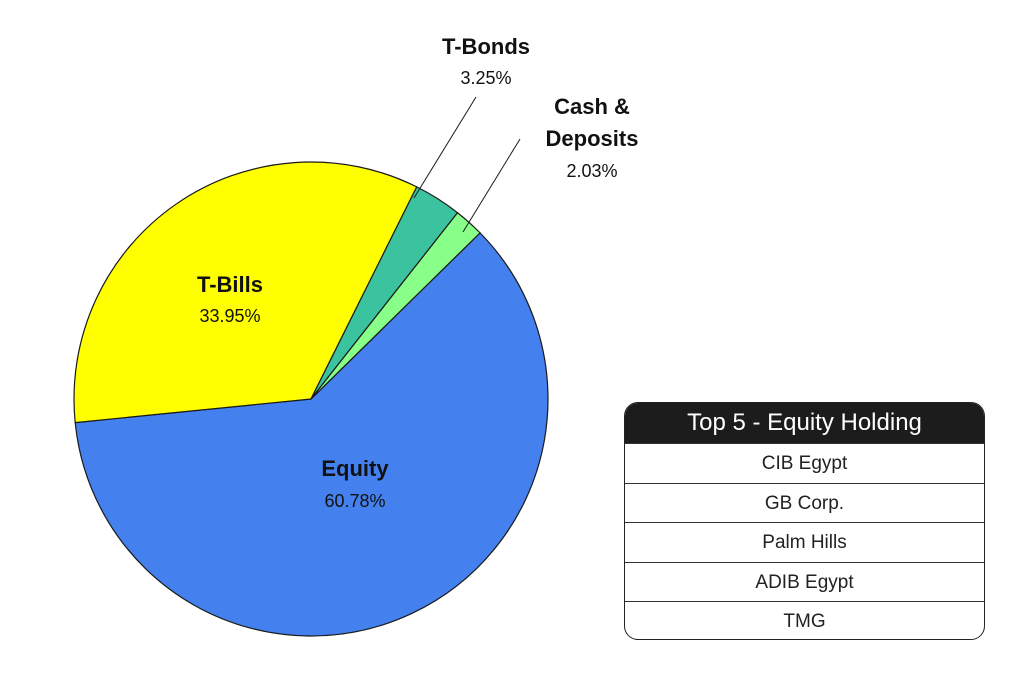 The width and height of the screenshot is (1024, 678). Describe the element at coordinates (804, 542) in the screenshot. I see `table-row: Palm Hills` at that location.